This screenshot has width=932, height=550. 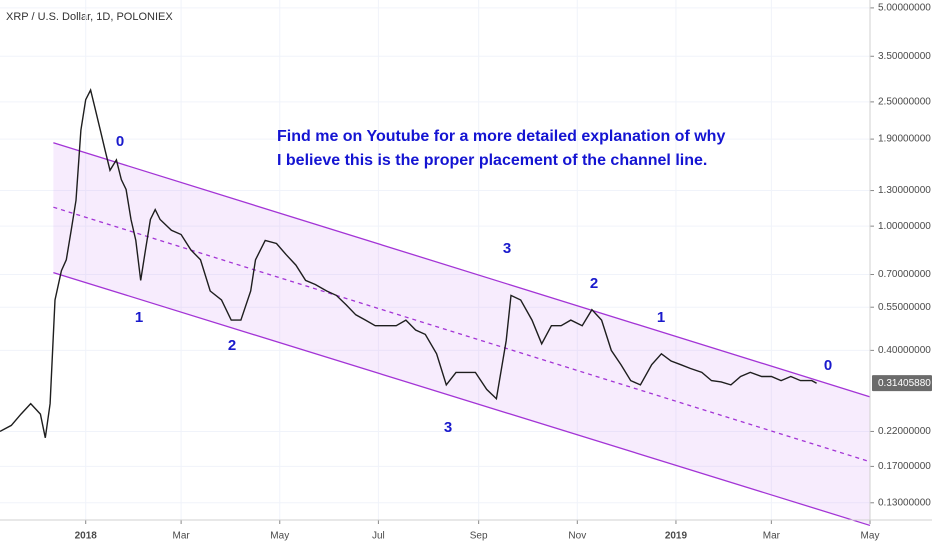 I want to click on x-tick-label: Nov, so click(x=577, y=536).